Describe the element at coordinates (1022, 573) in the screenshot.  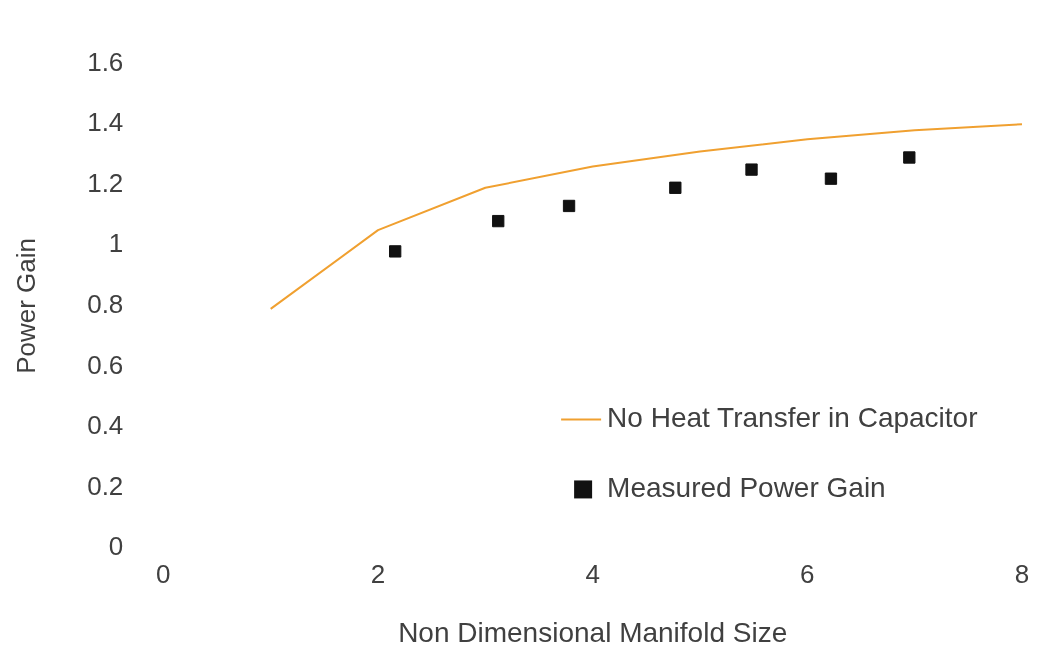
I see `x-tick-label: 8` at that location.